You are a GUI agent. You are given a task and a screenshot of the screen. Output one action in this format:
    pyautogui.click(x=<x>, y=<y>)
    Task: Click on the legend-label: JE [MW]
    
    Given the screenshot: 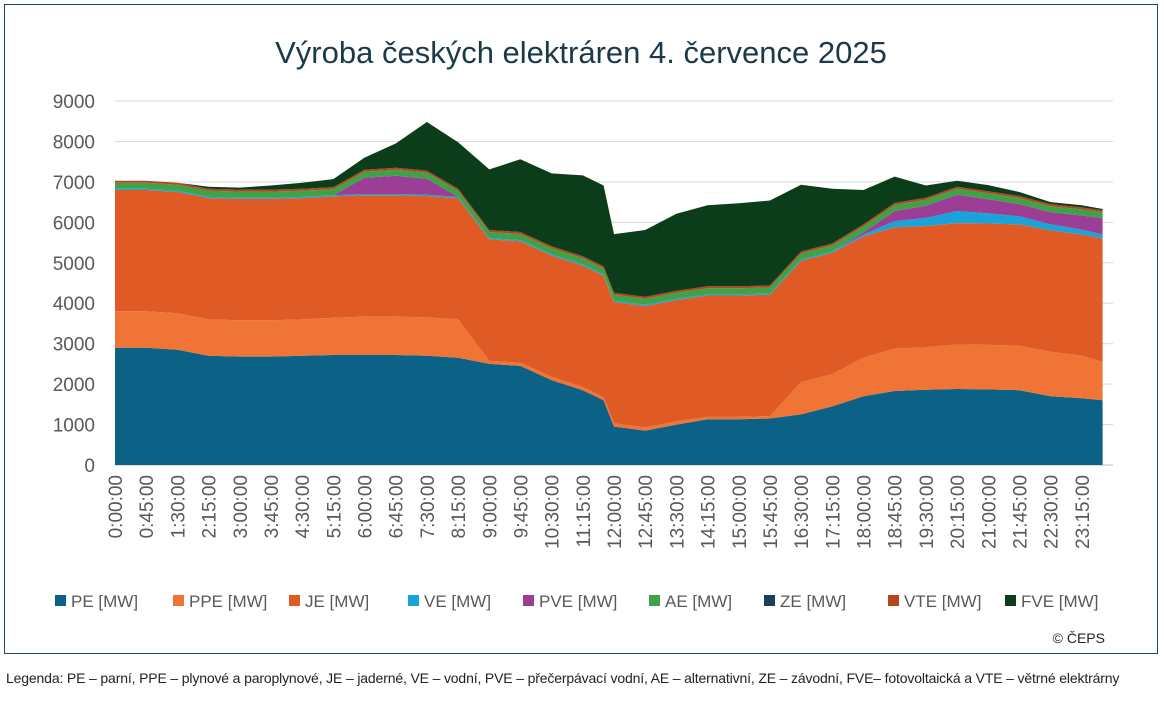 What is the action you would take?
    pyautogui.click(x=337, y=601)
    